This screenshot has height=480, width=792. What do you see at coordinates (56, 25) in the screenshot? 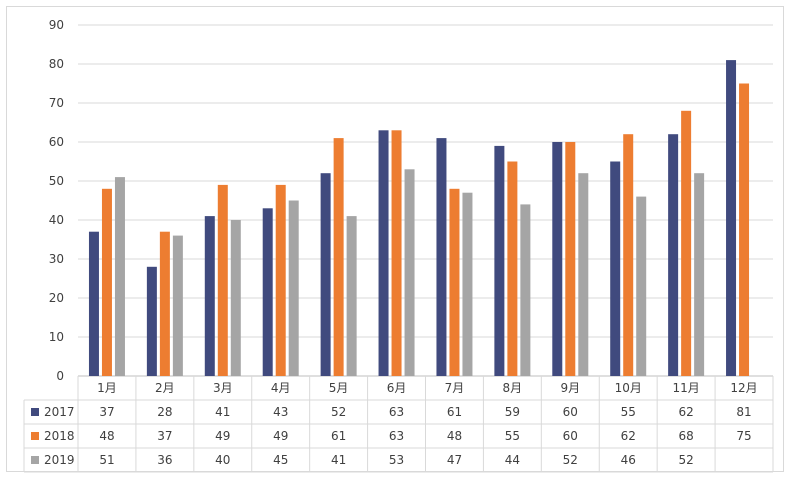
I see `y-tick-label: 90` at bounding box center [56, 25].